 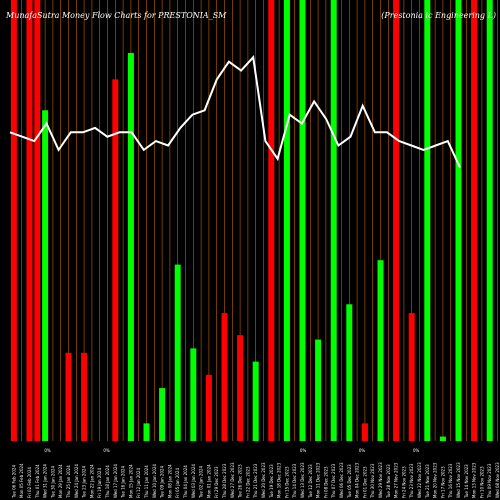 What do you see at coordinates (302, 480) in the screenshot?
I see `x-tick-label: Wed 13 Dec 2023` at bounding box center [302, 480].